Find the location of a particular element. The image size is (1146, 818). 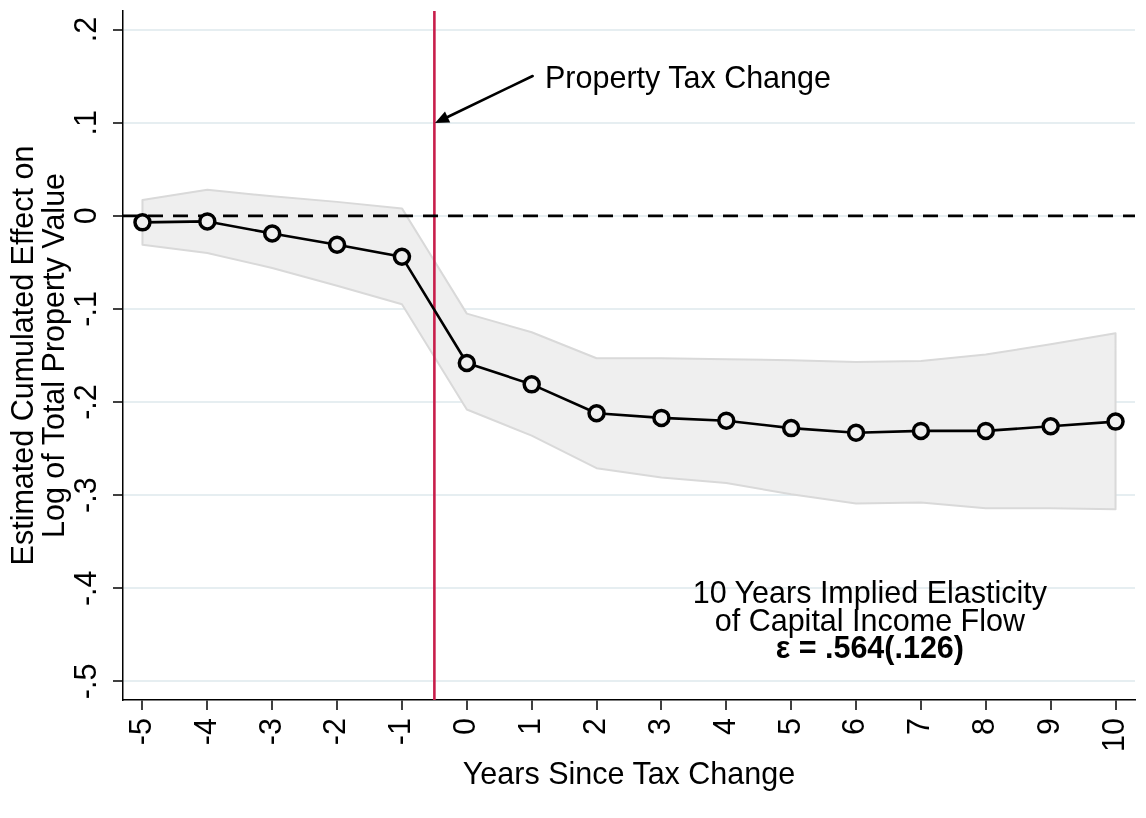

x-tick-label: 6 is located at coordinates (853, 726).